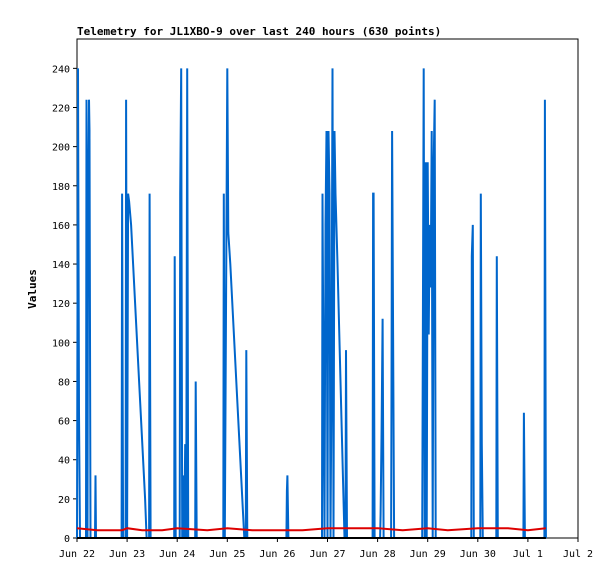 The height and width of the screenshot is (579, 615). Describe the element at coordinates (61, 304) in the screenshot. I see `y-tick-label: 120` at that location.